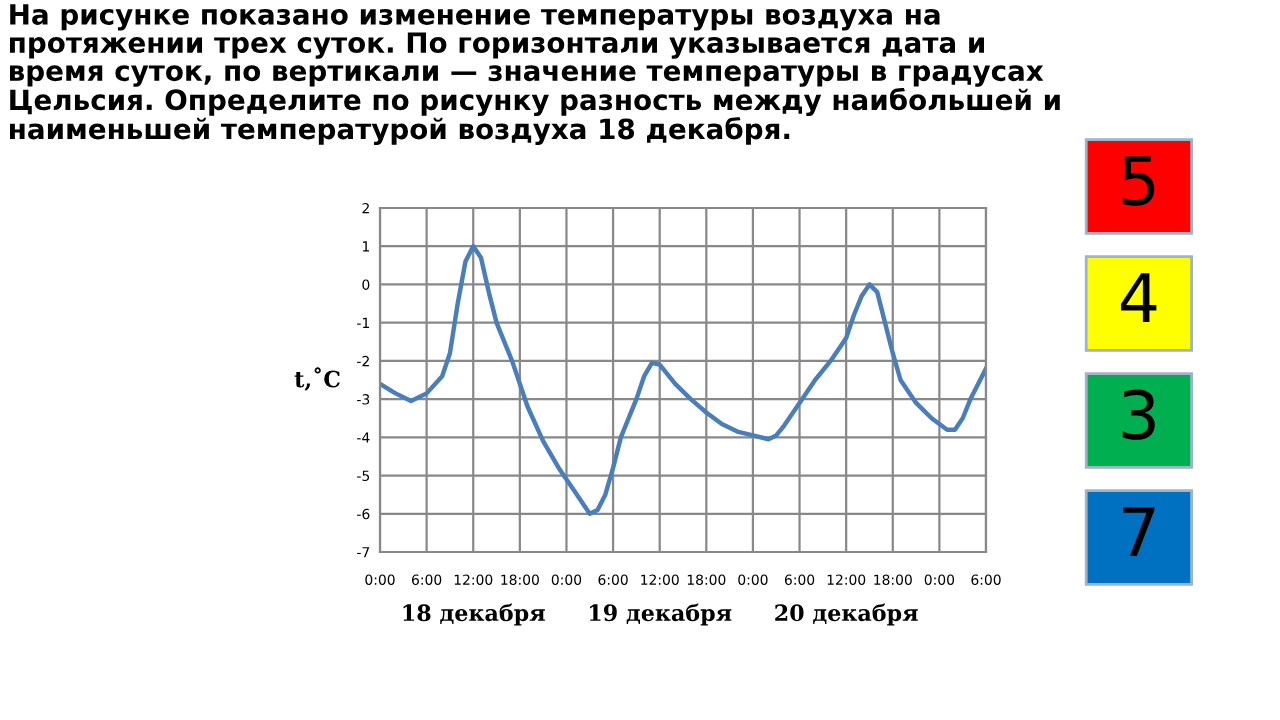 Image resolution: width=1280 pixels, height=720 pixels. What do you see at coordinates (846, 614) in the screenshot?
I see `text: 20 декабря` at bounding box center [846, 614].